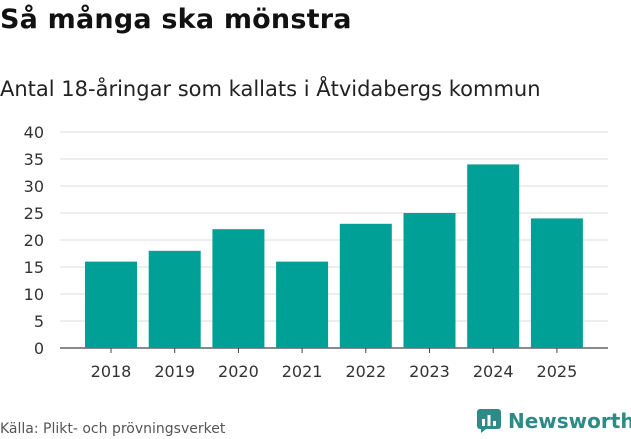 The width and height of the screenshot is (631, 439). What do you see at coordinates (493, 256) in the screenshot?
I see `bar-2024` at bounding box center [493, 256].